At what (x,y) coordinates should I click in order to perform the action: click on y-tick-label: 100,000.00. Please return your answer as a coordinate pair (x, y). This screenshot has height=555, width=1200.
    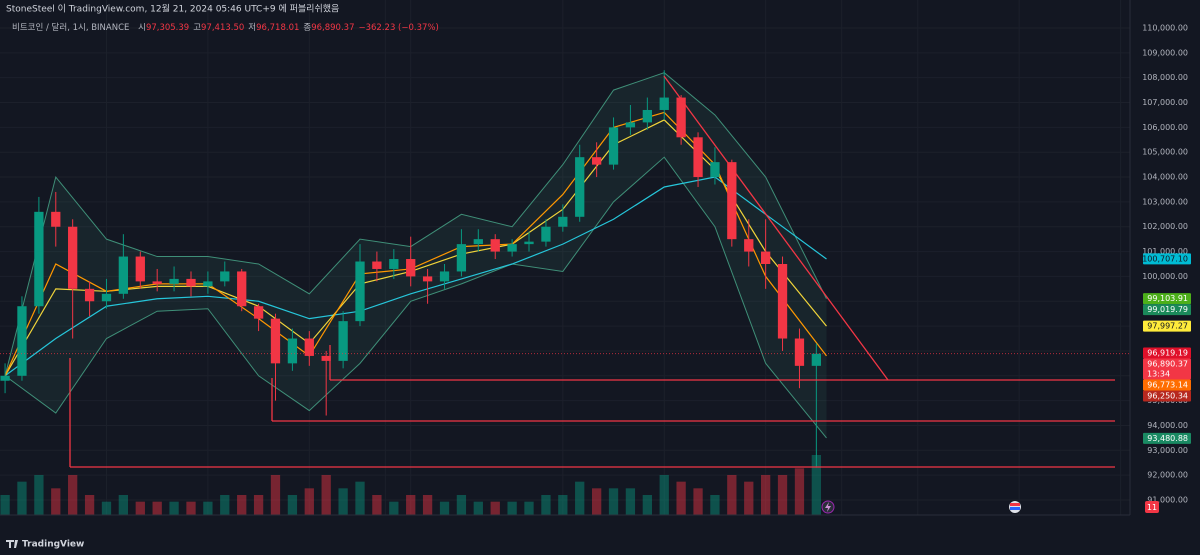
    Looking at the image, I should click on (1165, 276).